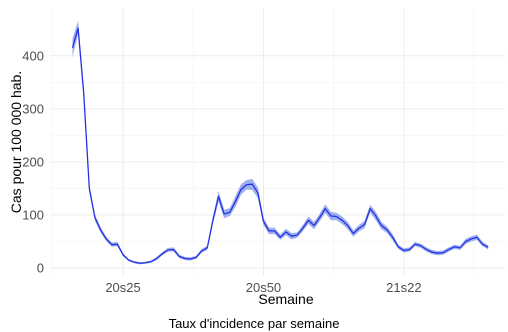 This screenshot has width=508, height=332. I want to click on y-tick-labels: 0 100 200 300 400, so click(33, 161).